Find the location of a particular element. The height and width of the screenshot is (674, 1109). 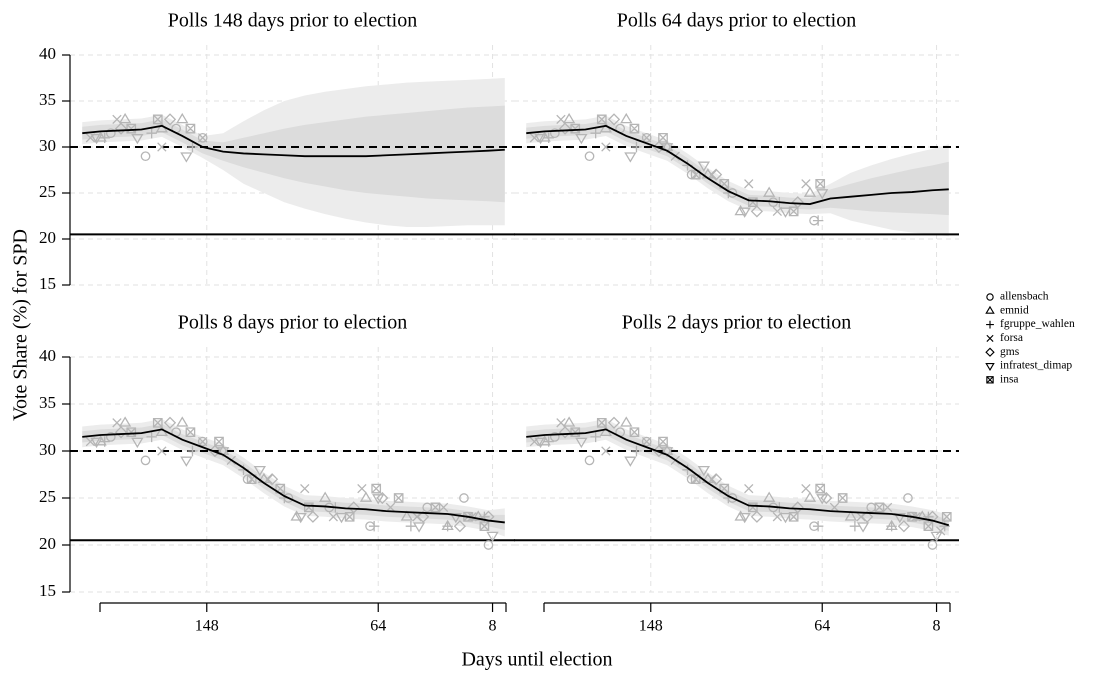

legend-label: emnid is located at coordinates (1014, 310).